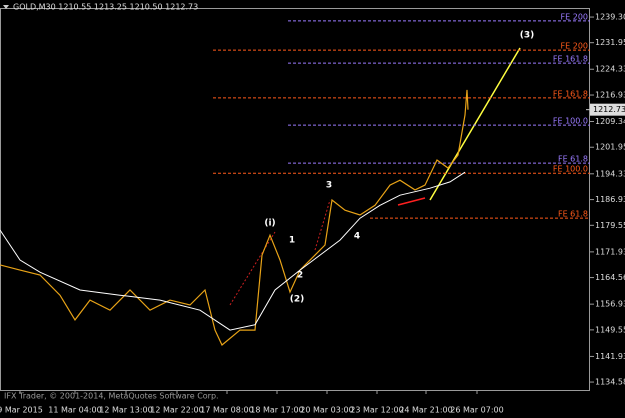 The height and width of the screenshot is (418, 625). Describe the element at coordinates (610, 173) in the screenshot. I see `y-tick-label: 1194.33` at that location.